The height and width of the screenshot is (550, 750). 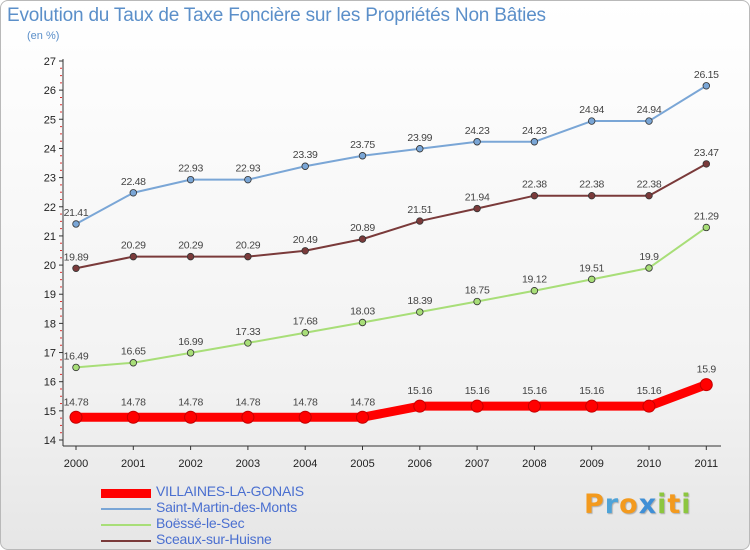 What do you see at coordinates (477, 464) in the screenshot?
I see `x-tick-label: 2007` at bounding box center [477, 464].